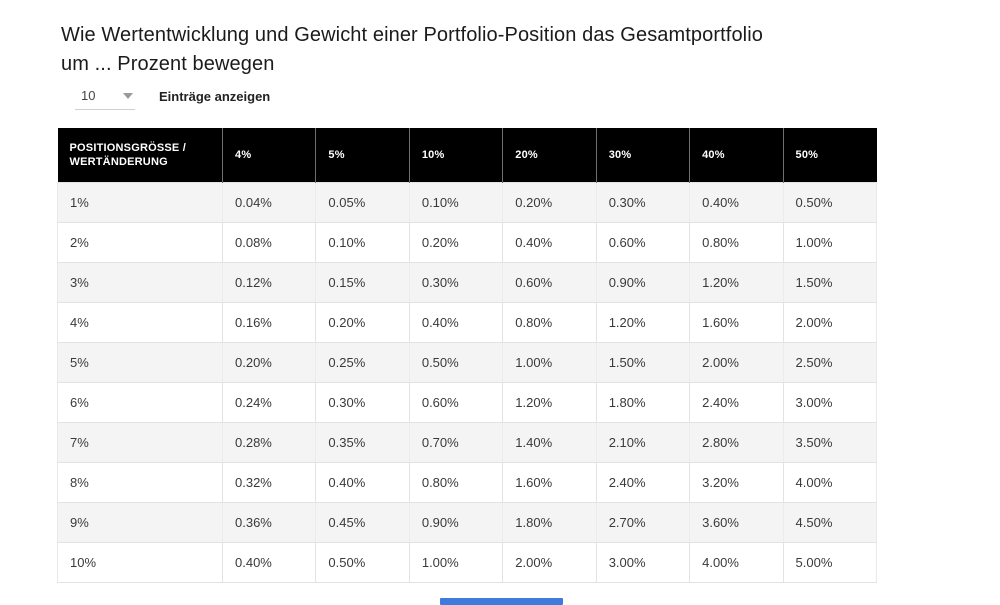 This screenshot has width=1000, height=605. I want to click on table-cell: 3.60%, so click(736, 522).